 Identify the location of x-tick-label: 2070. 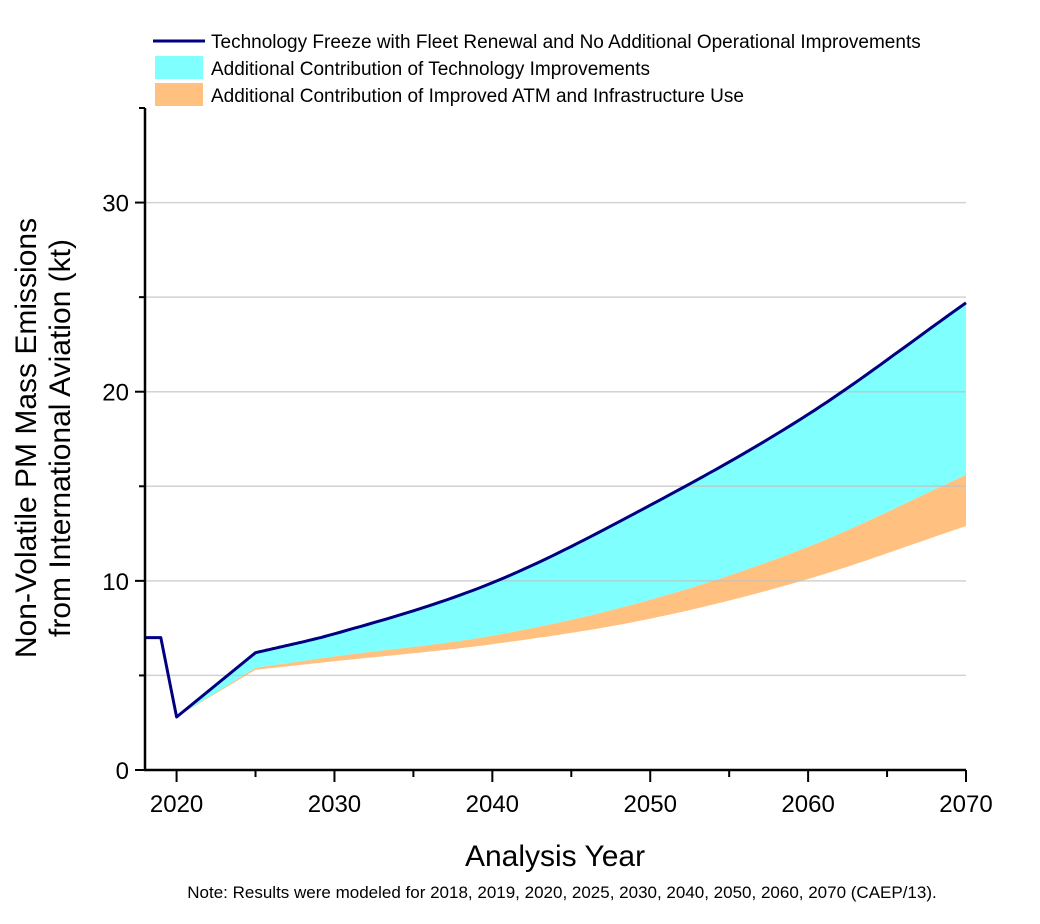
(965, 804).